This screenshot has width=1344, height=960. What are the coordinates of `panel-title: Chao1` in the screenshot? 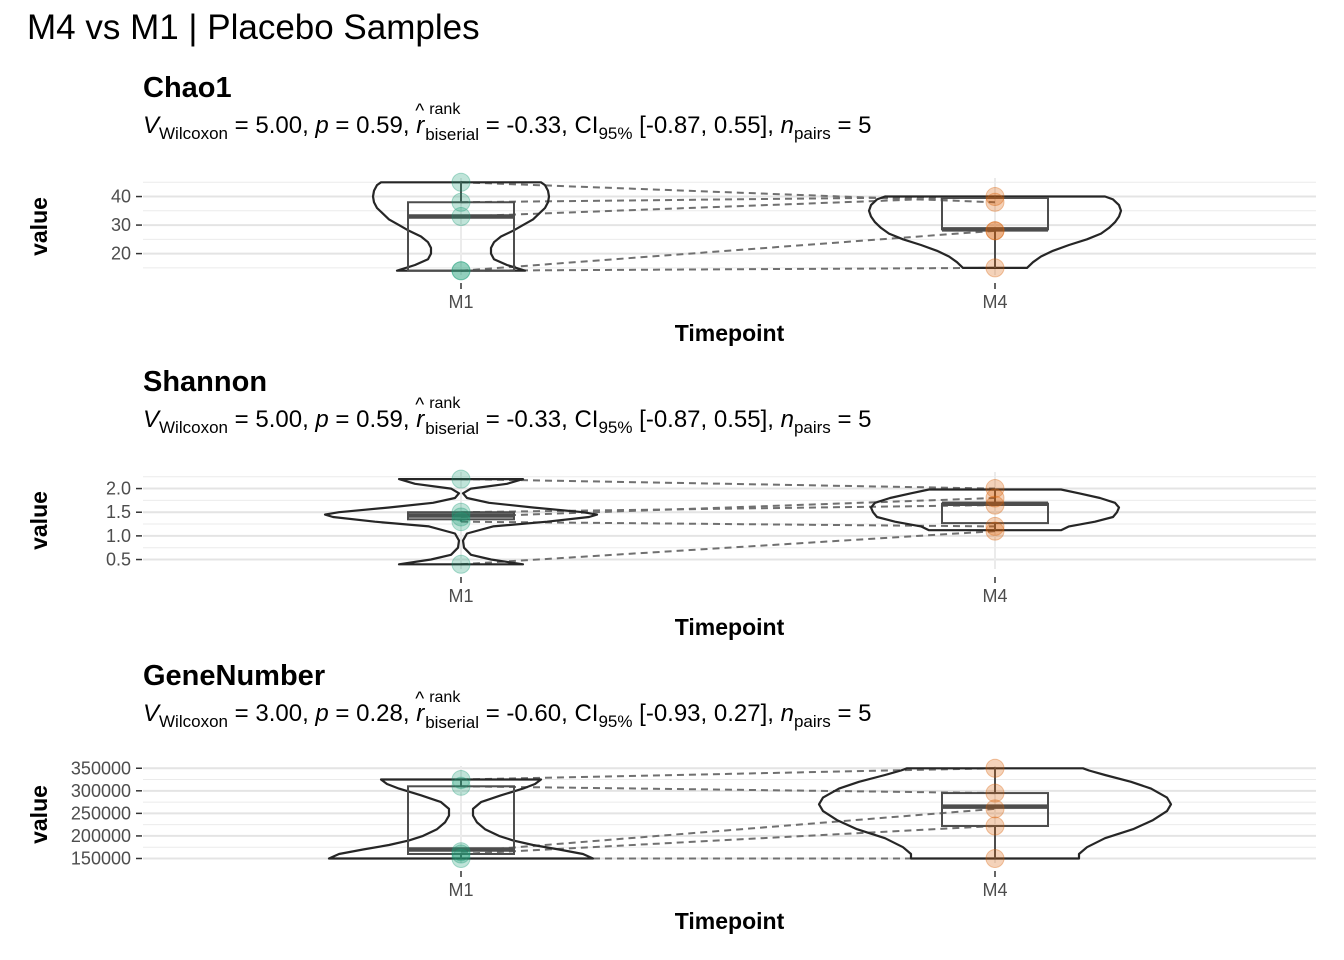 It's located at (187, 88).